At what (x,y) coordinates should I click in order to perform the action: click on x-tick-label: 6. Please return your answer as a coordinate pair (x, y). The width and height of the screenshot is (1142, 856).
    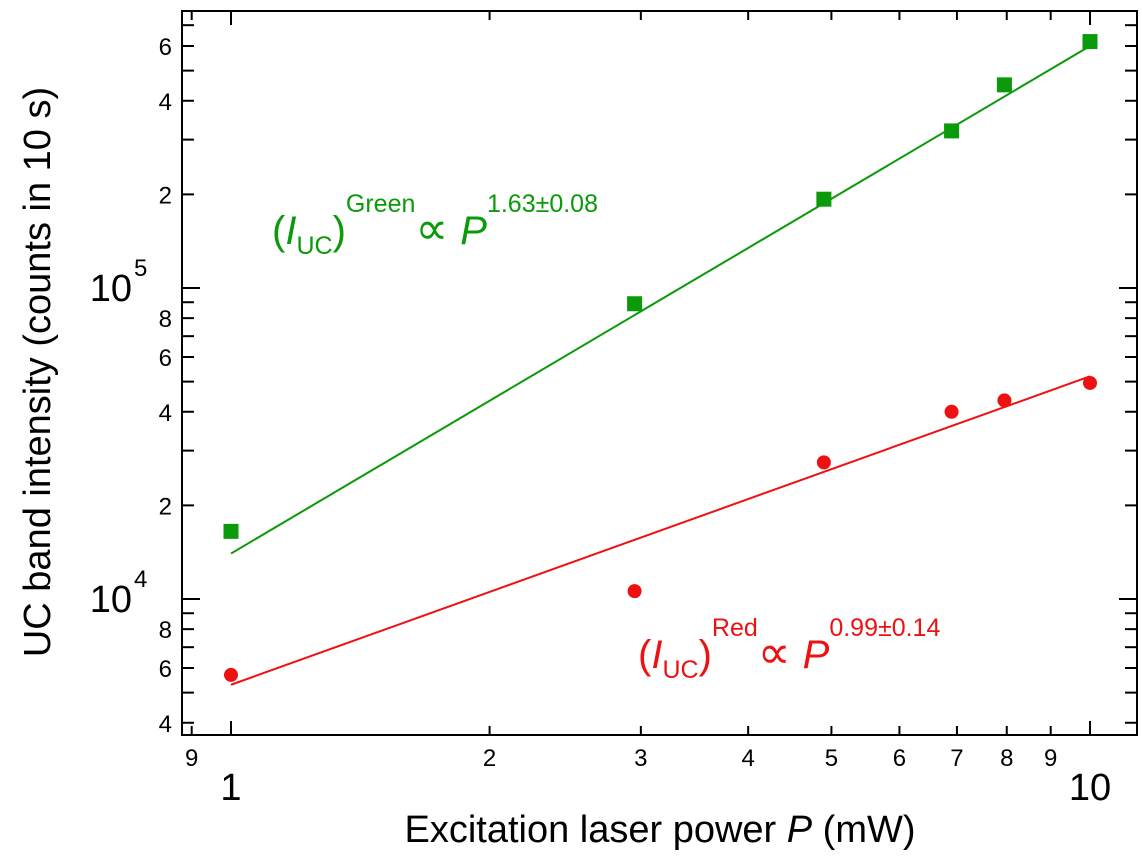
    Looking at the image, I should click on (899, 758).